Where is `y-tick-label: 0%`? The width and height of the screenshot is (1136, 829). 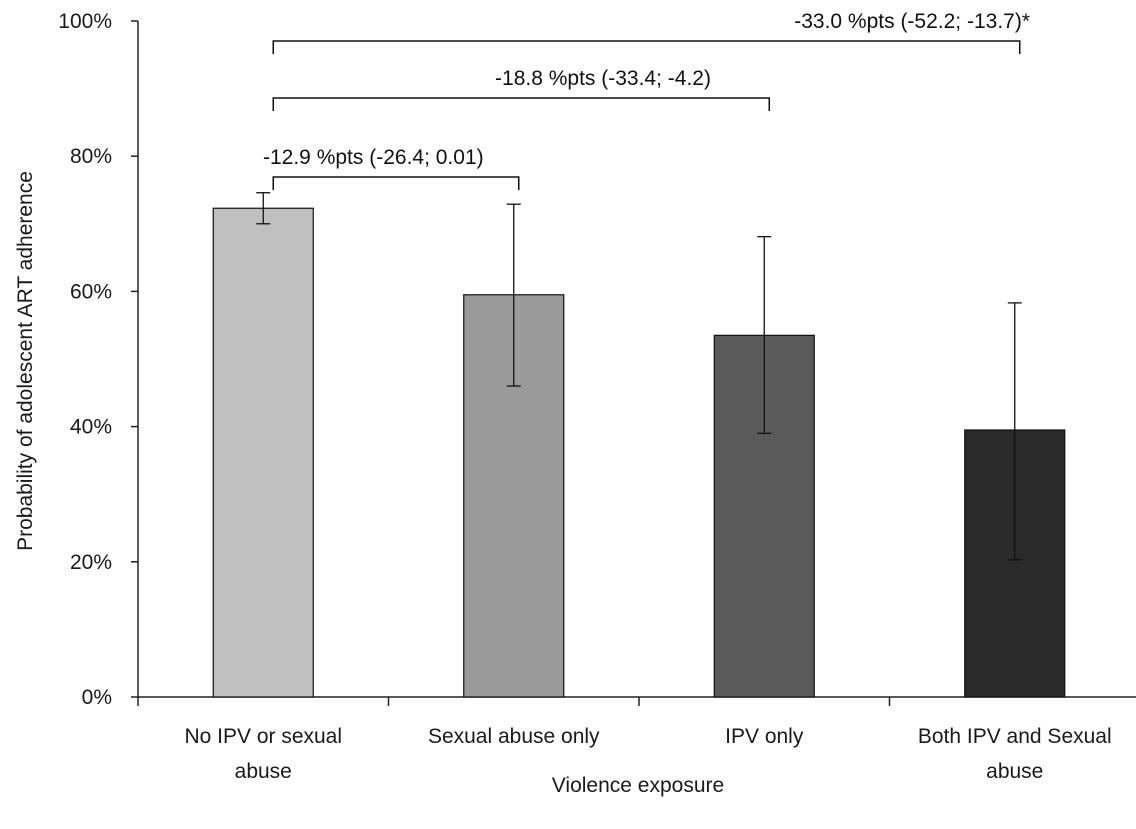 y-tick-label: 0% is located at coordinates (97, 697).